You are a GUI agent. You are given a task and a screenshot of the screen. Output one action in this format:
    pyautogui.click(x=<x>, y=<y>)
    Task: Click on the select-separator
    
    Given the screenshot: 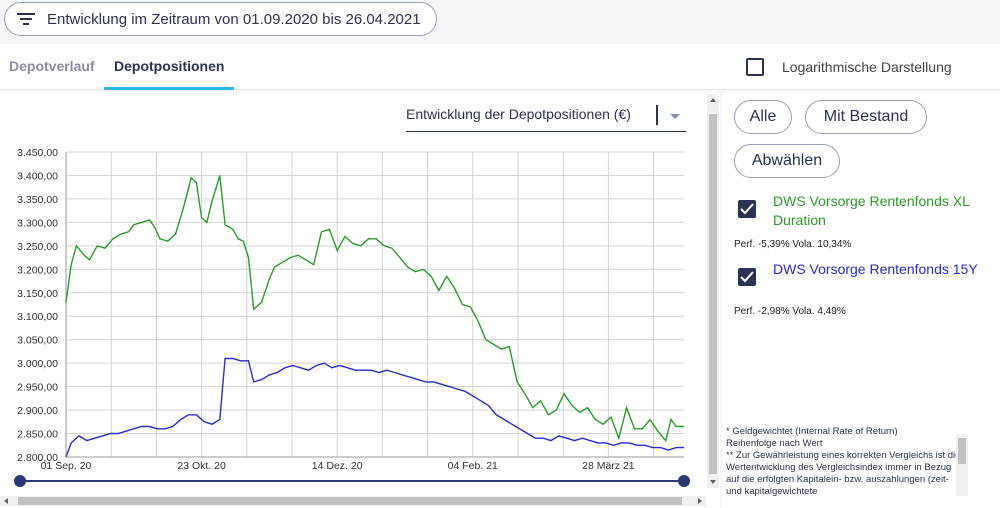 What is the action you would take?
    pyautogui.click(x=657, y=115)
    